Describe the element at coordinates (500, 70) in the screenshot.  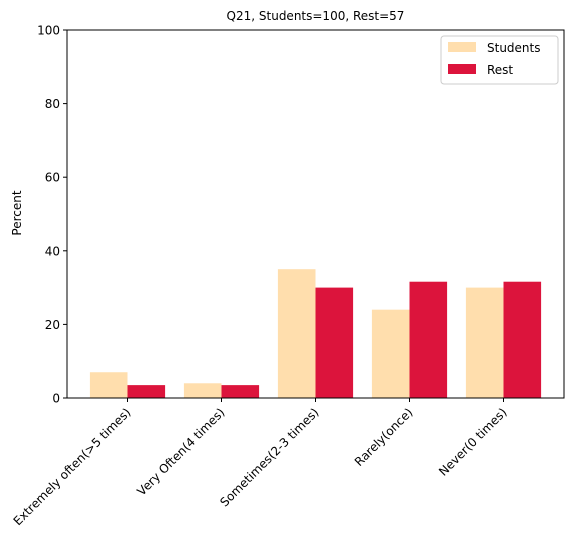
I see `legend-label-rest: Rest` at that location.